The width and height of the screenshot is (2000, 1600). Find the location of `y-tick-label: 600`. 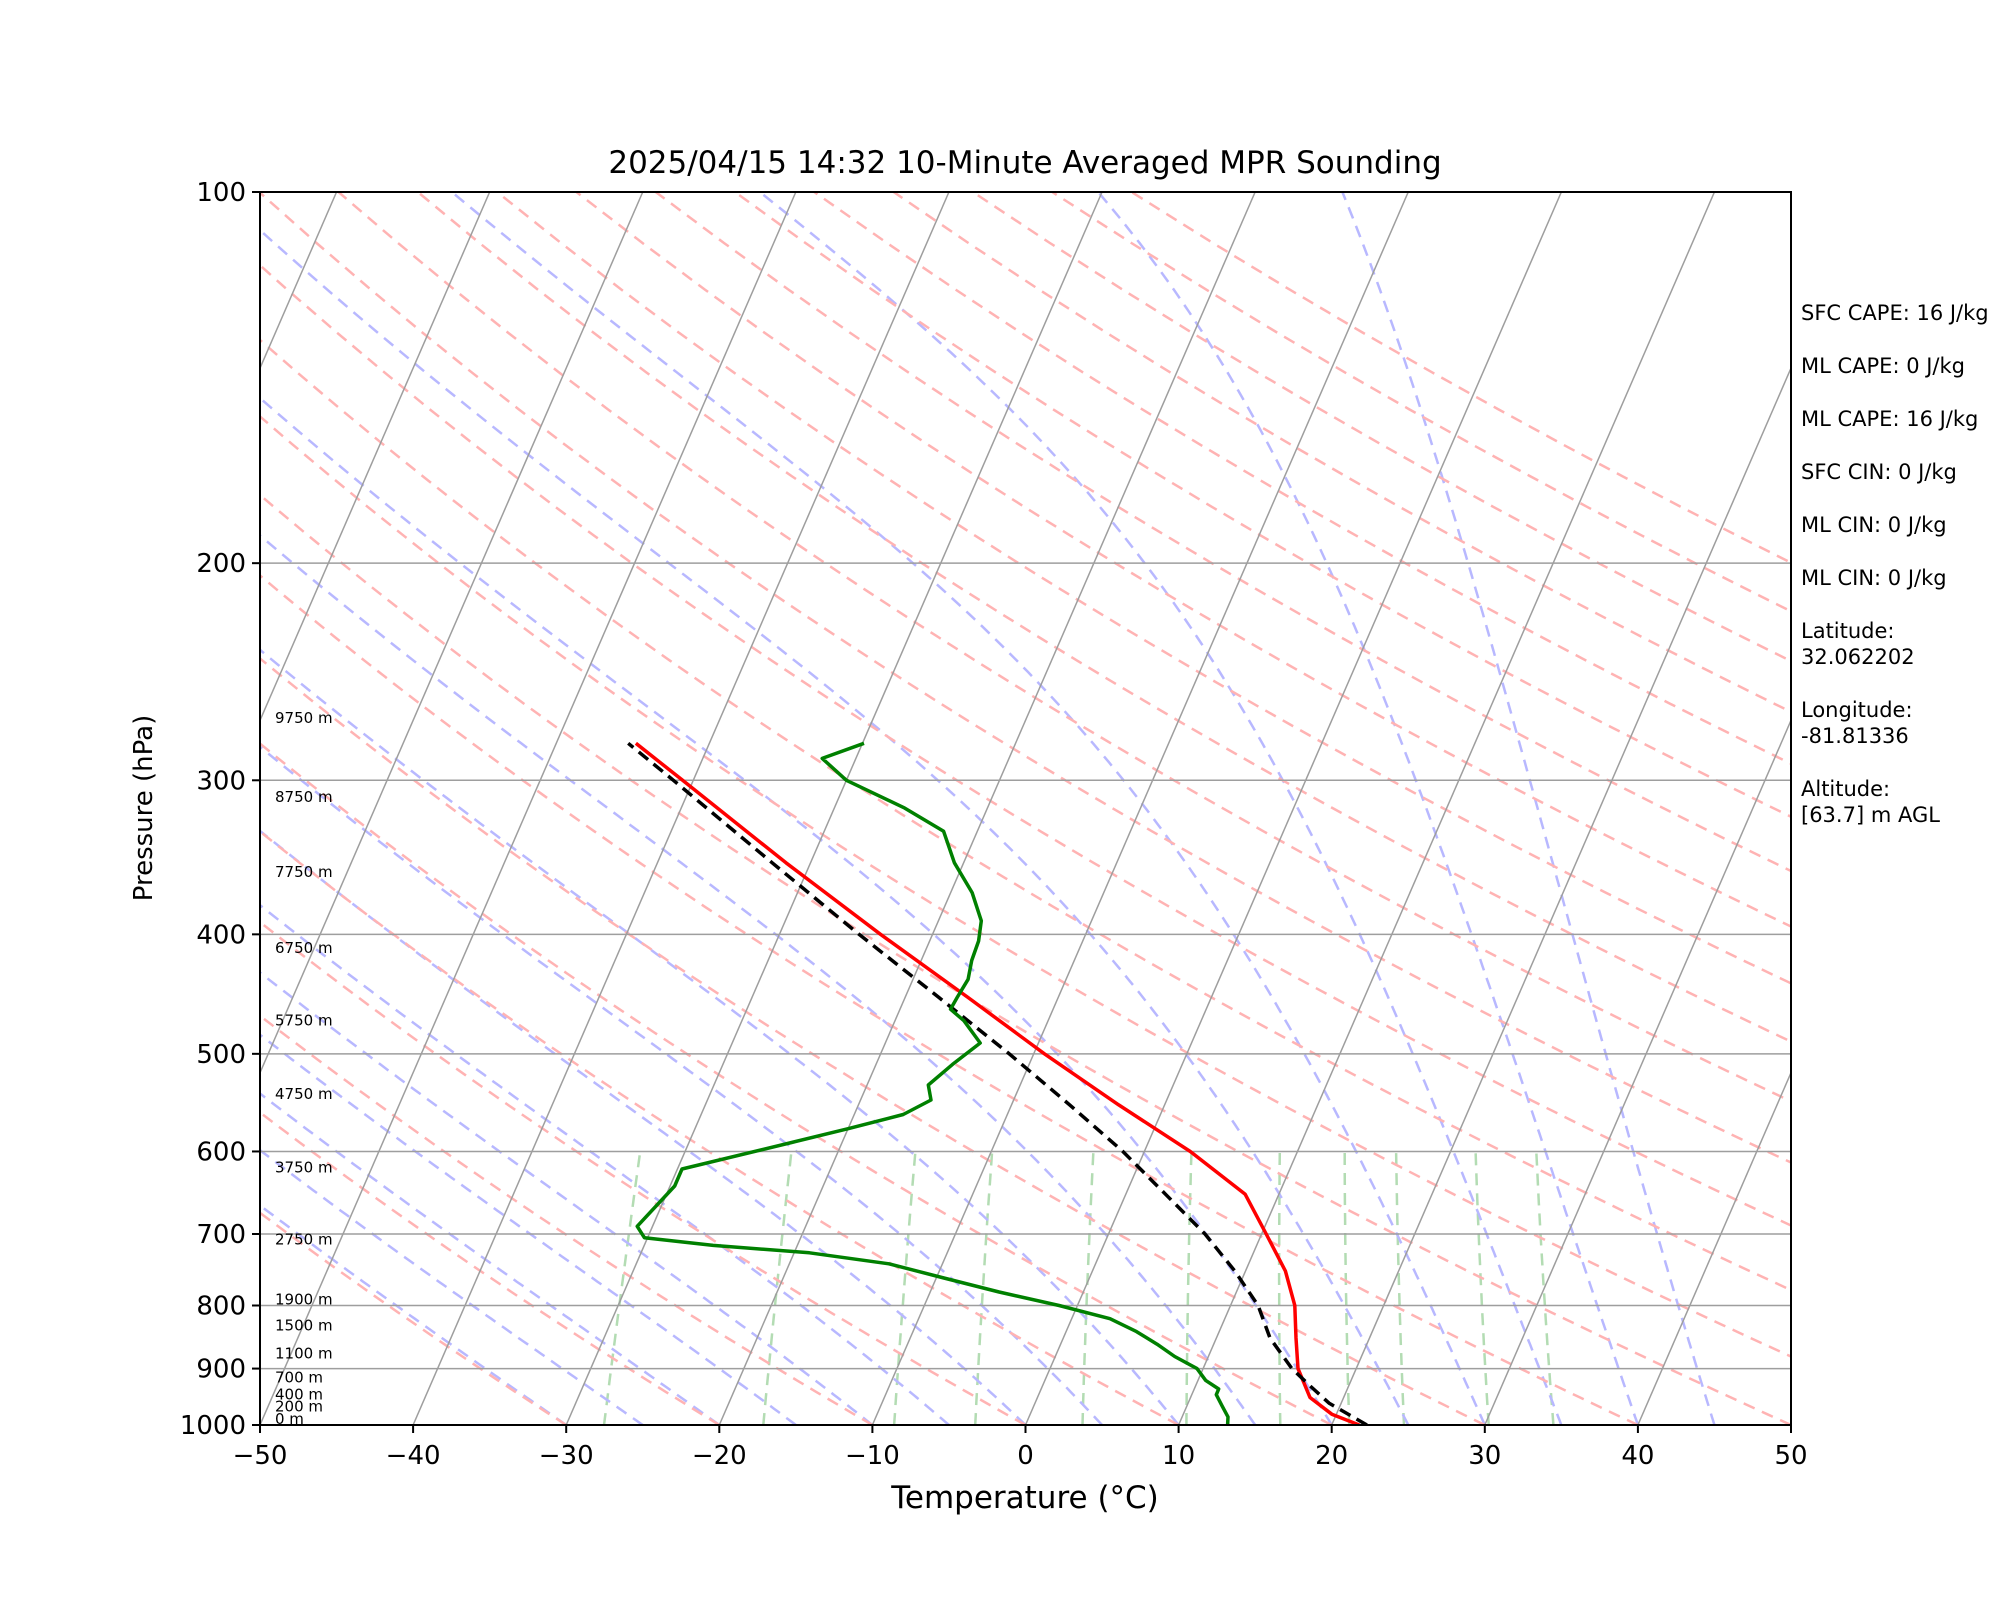

y-tick-label: 600 is located at coordinates (221, 1152).